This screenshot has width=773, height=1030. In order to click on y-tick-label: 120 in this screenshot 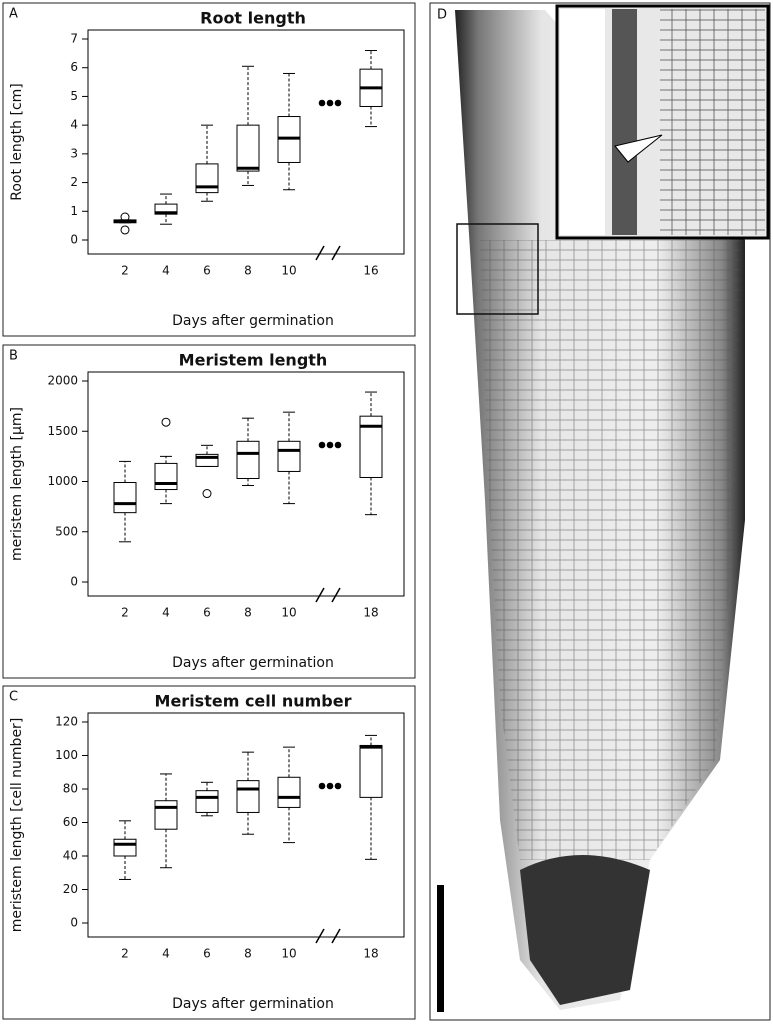, I will do `click(66, 722)`.